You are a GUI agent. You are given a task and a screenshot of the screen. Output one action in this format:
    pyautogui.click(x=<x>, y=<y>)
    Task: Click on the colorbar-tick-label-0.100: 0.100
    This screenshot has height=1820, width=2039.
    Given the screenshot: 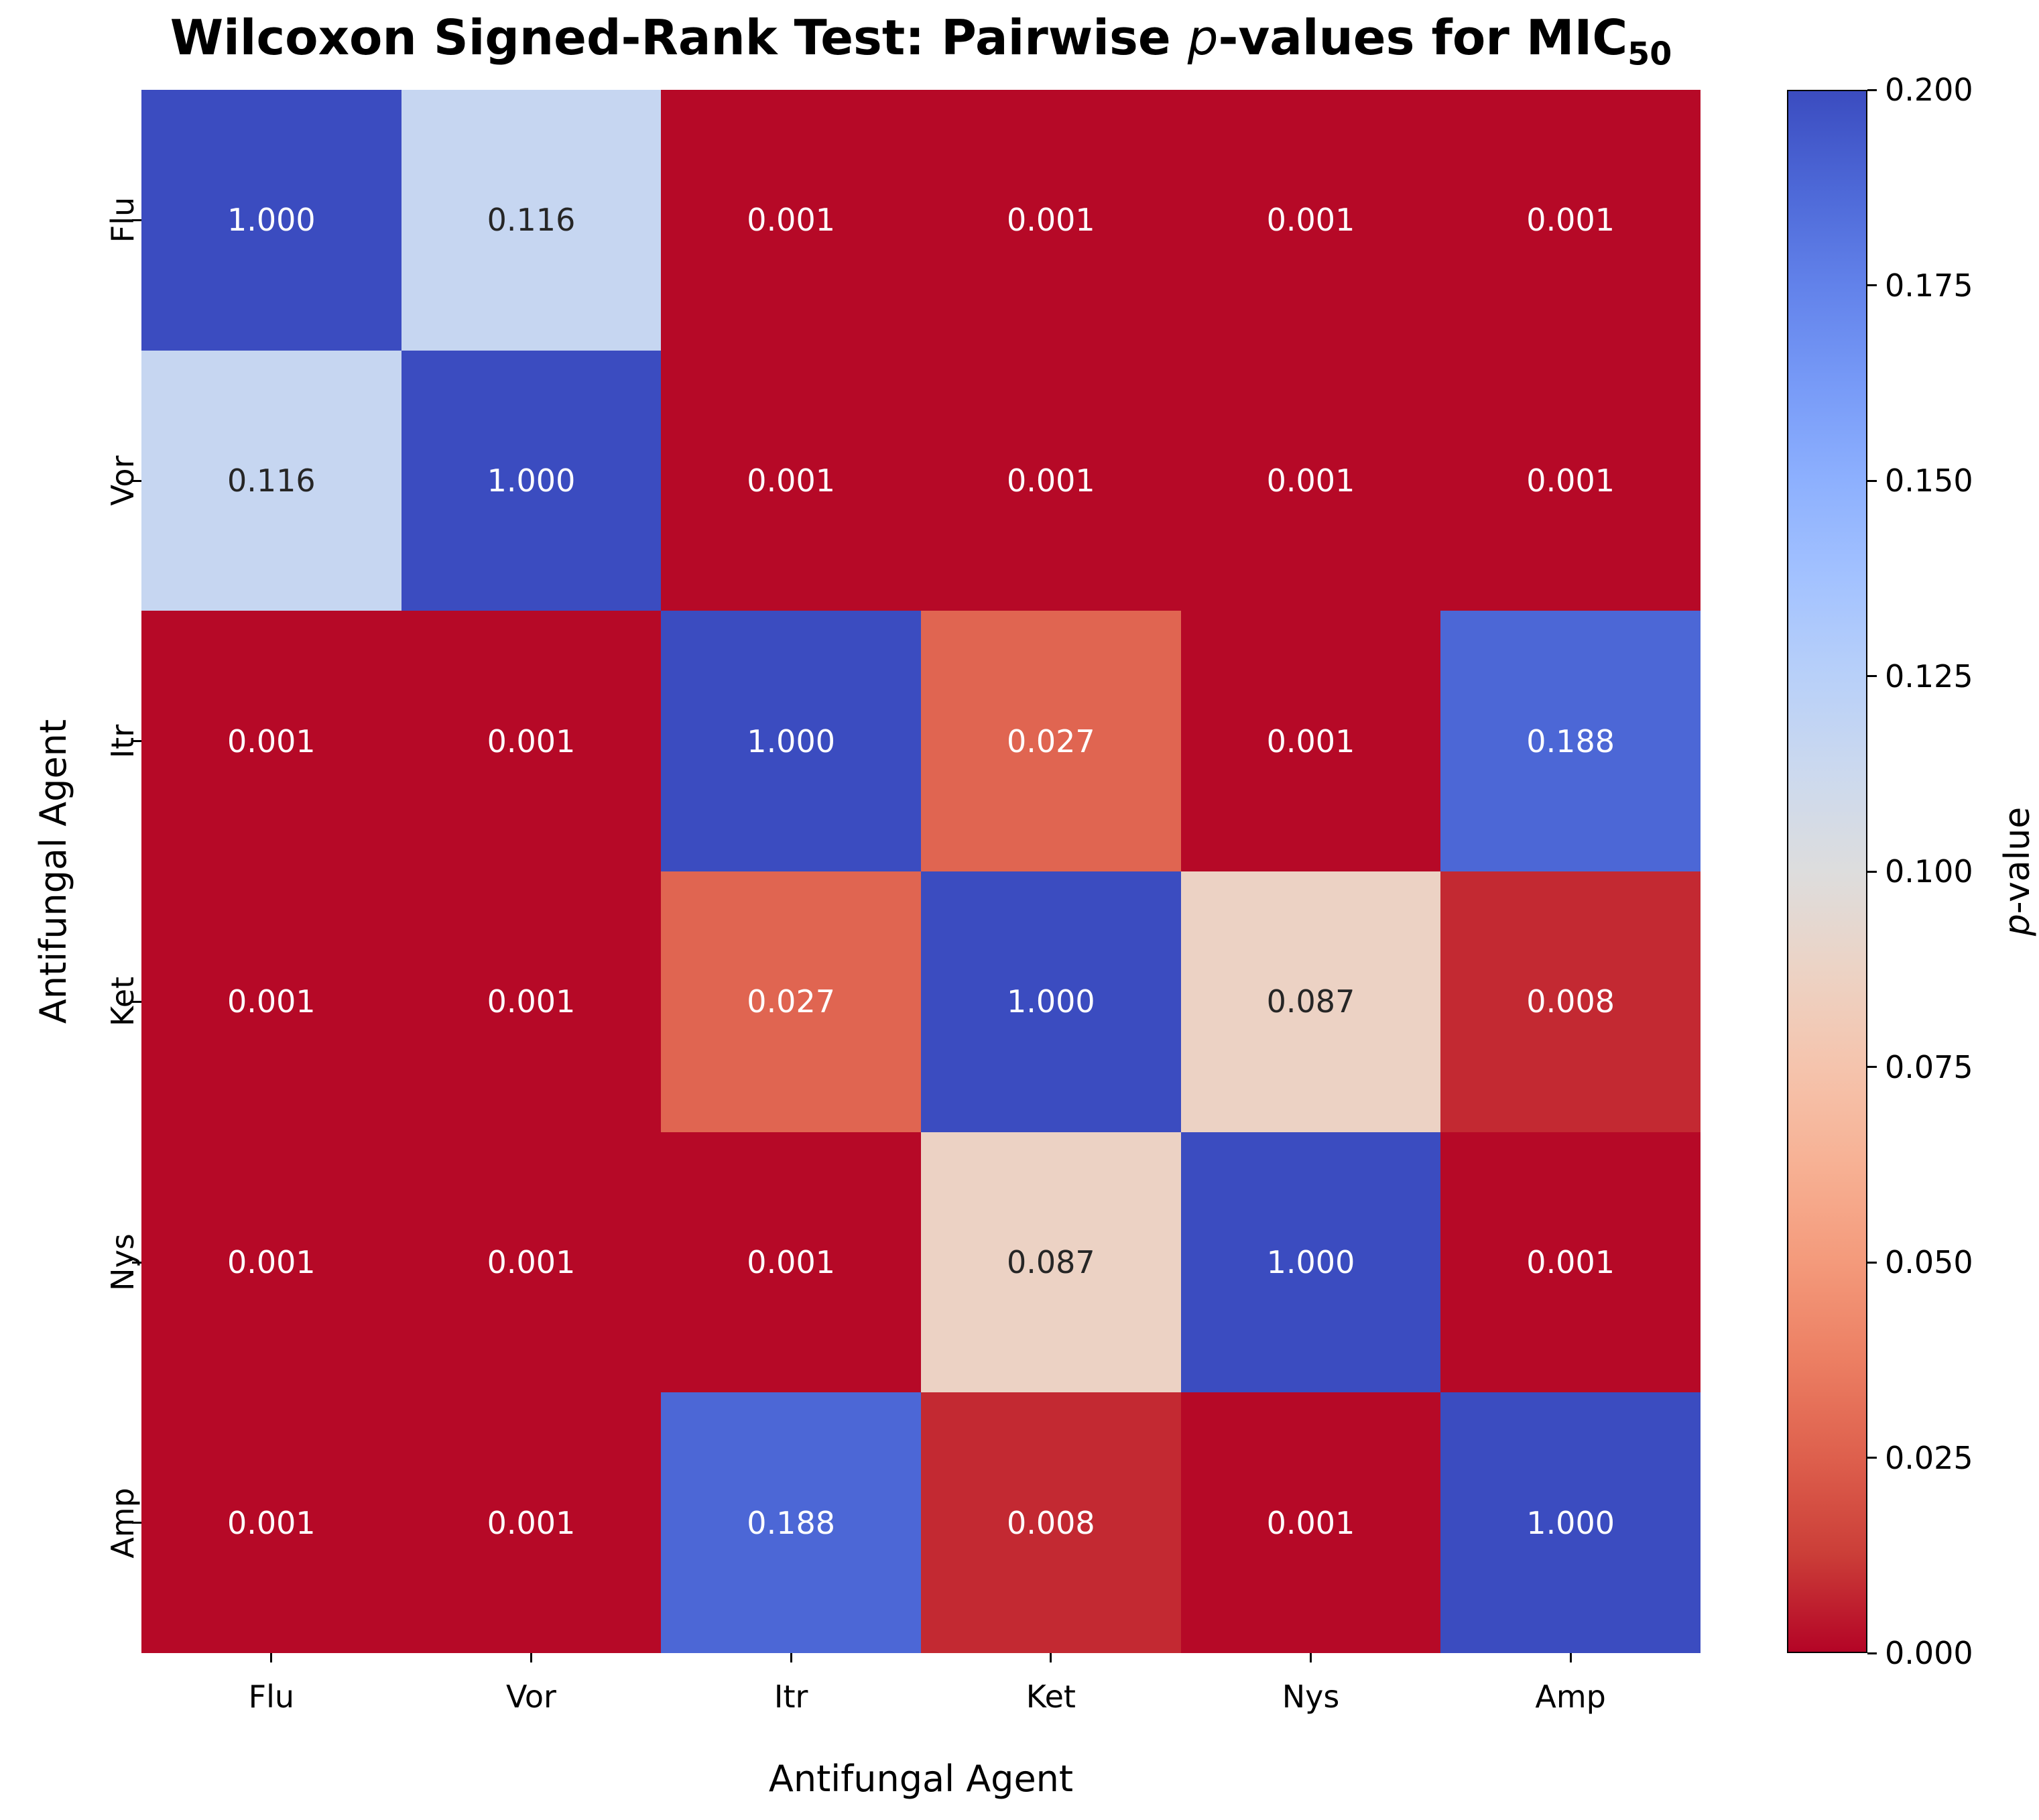 What is the action you would take?
    pyautogui.click(x=1929, y=871)
    